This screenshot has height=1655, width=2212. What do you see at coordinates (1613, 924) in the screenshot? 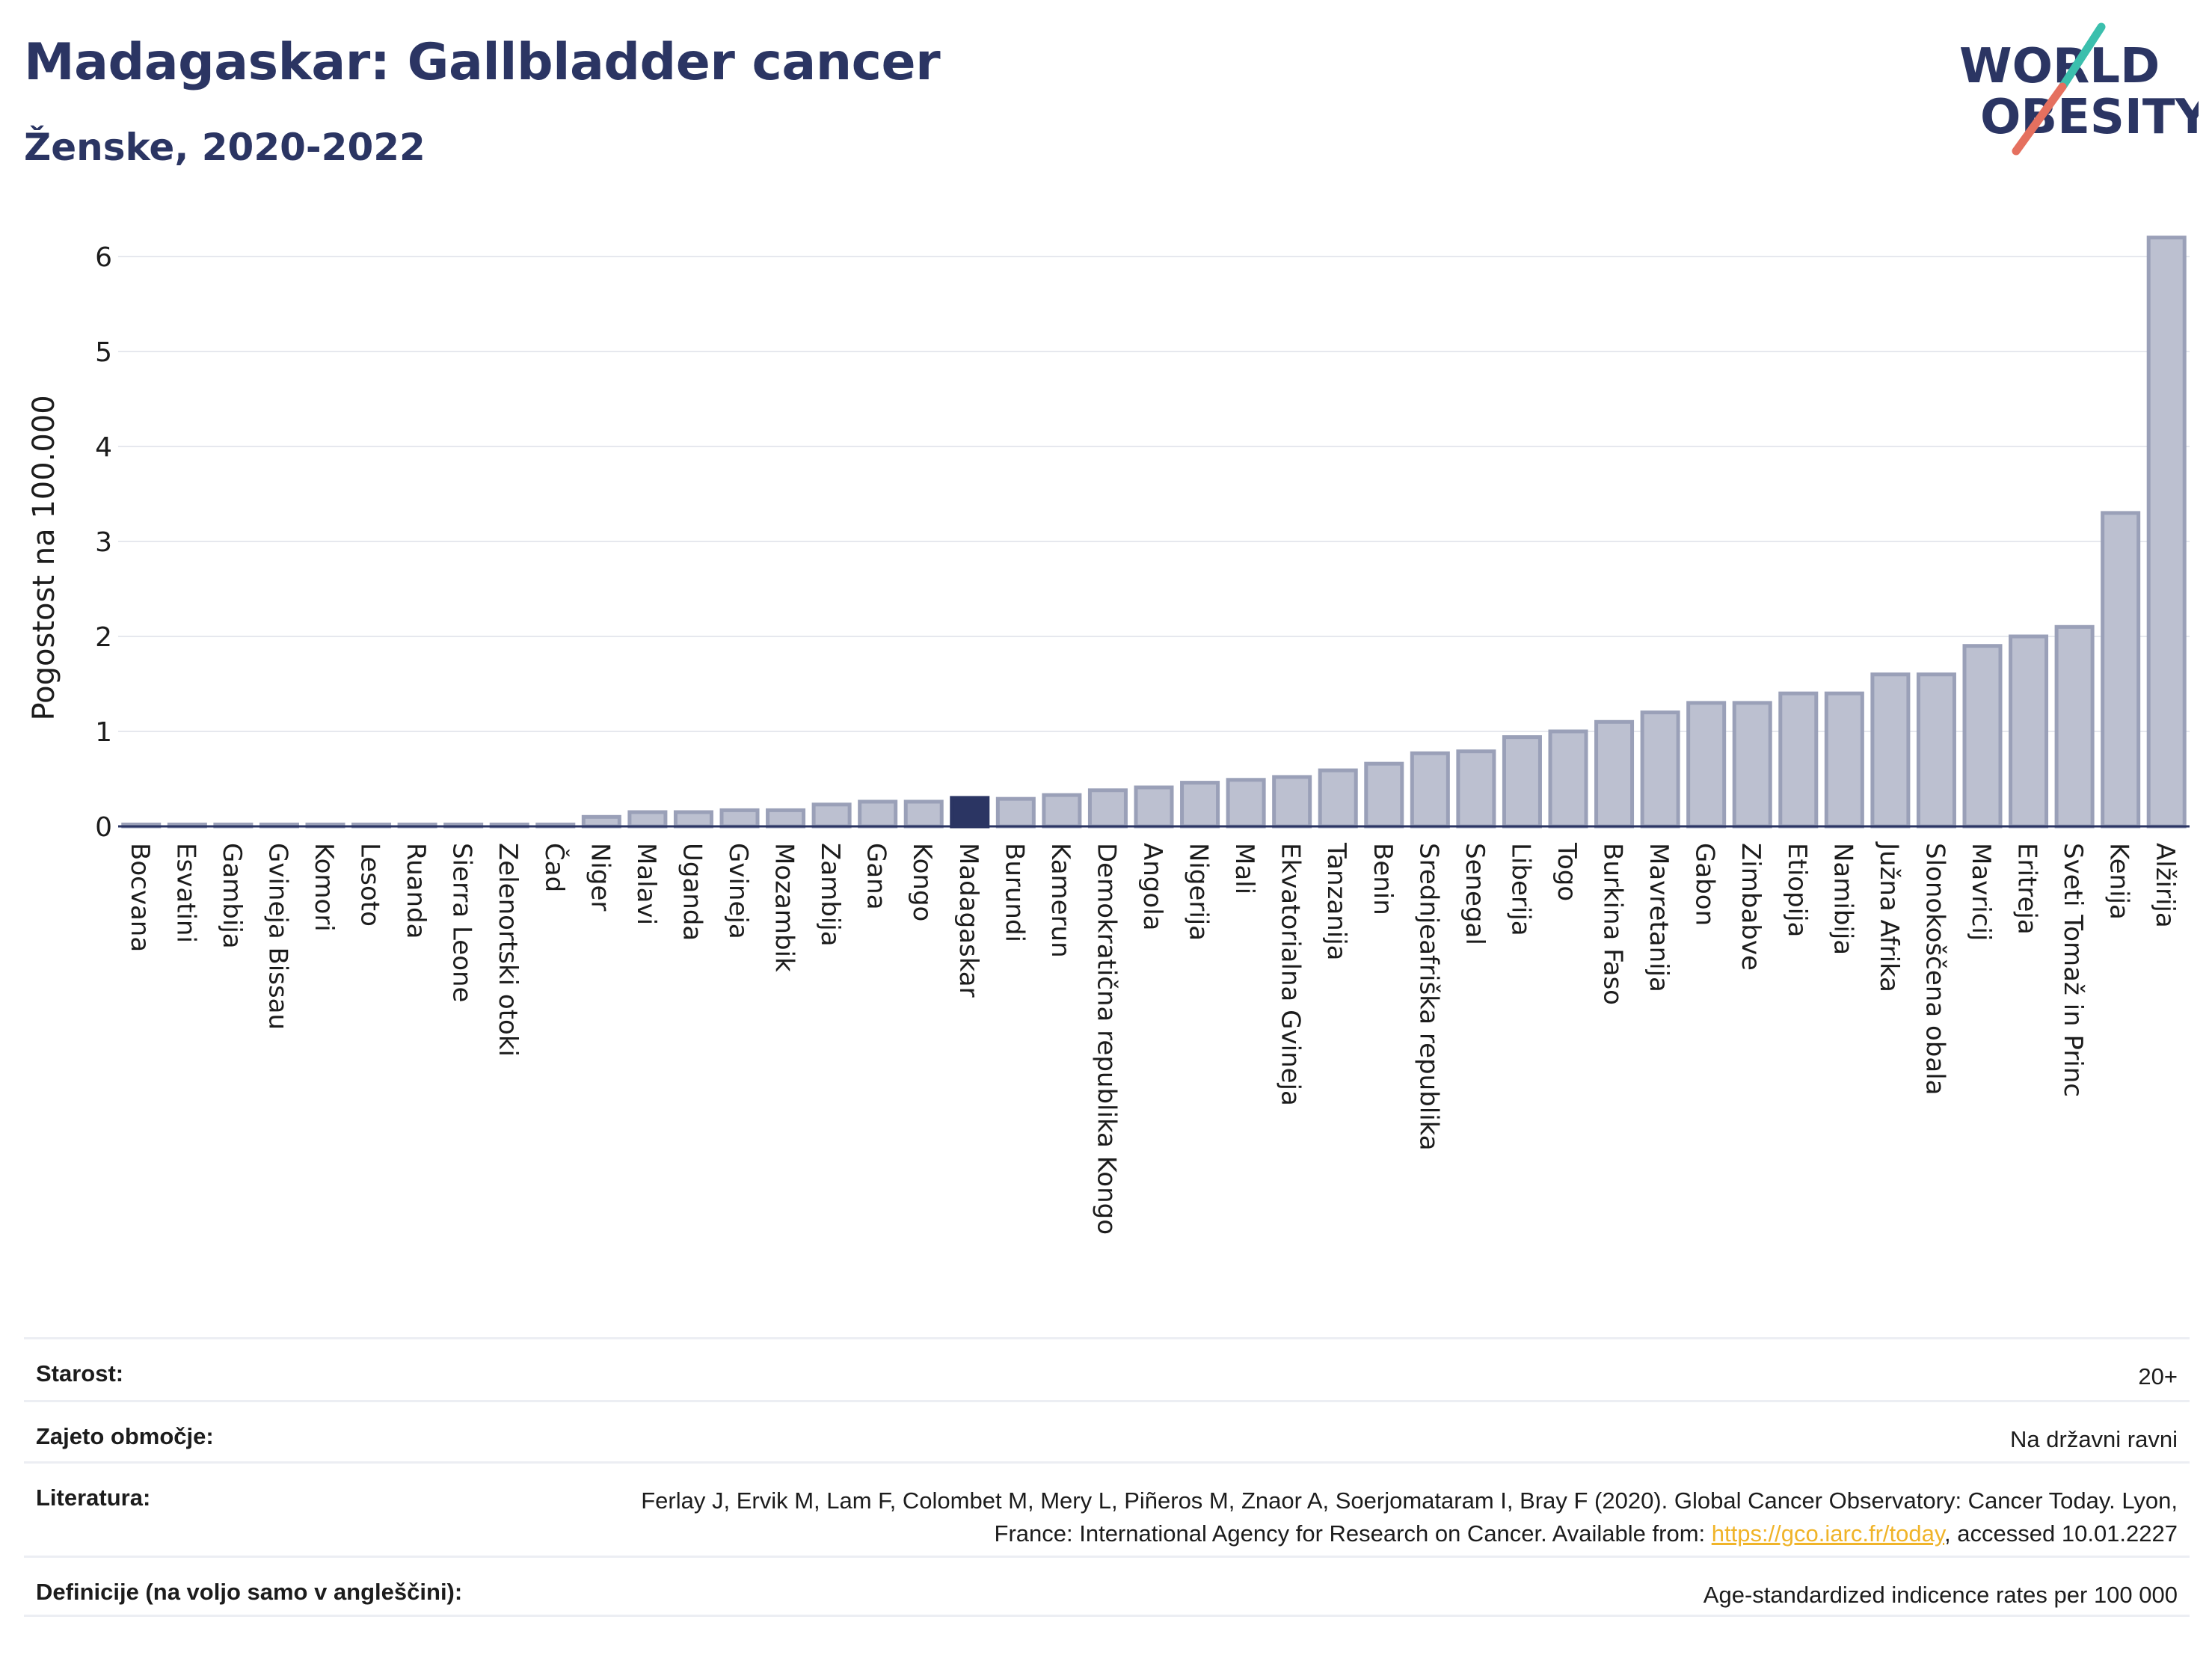
I see `x-tick-label: Burkina Faso` at bounding box center [1613, 924].